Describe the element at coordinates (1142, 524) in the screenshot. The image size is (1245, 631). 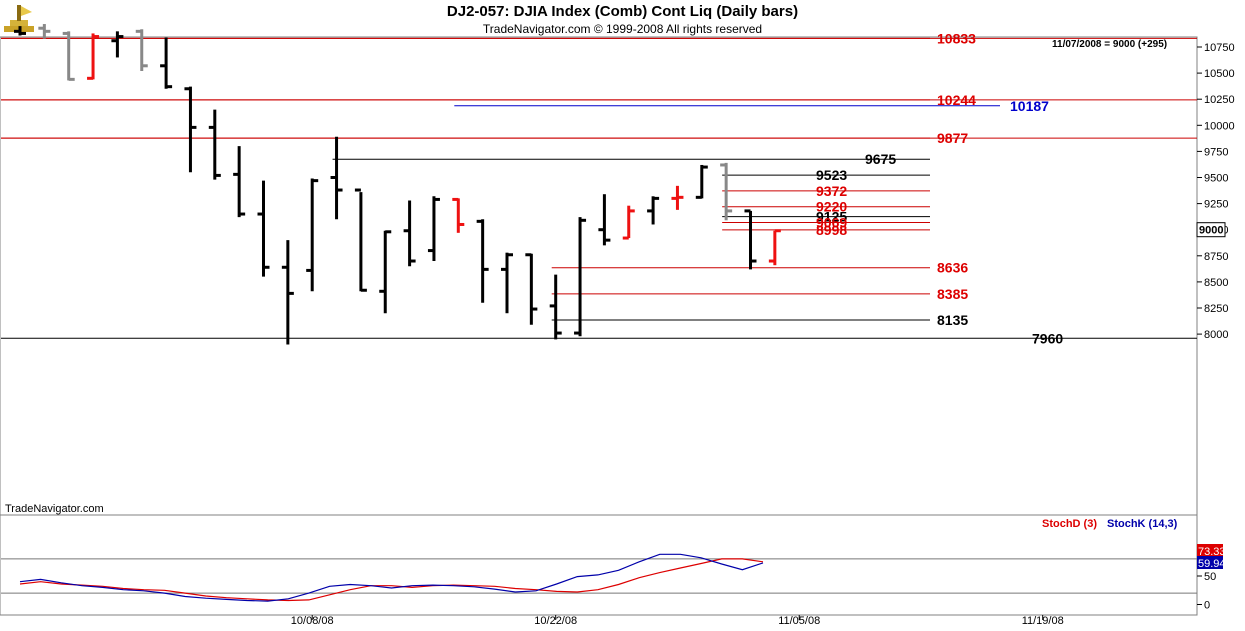
I see `legend-stochk: StochK (14,3)` at that location.